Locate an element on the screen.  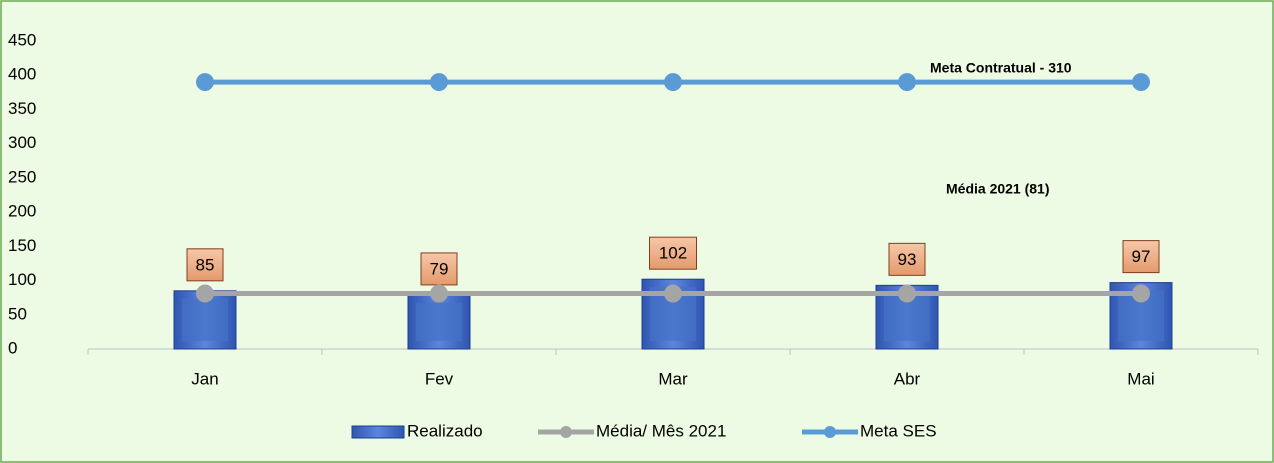
y-tick-label: 350 is located at coordinates (22, 108).